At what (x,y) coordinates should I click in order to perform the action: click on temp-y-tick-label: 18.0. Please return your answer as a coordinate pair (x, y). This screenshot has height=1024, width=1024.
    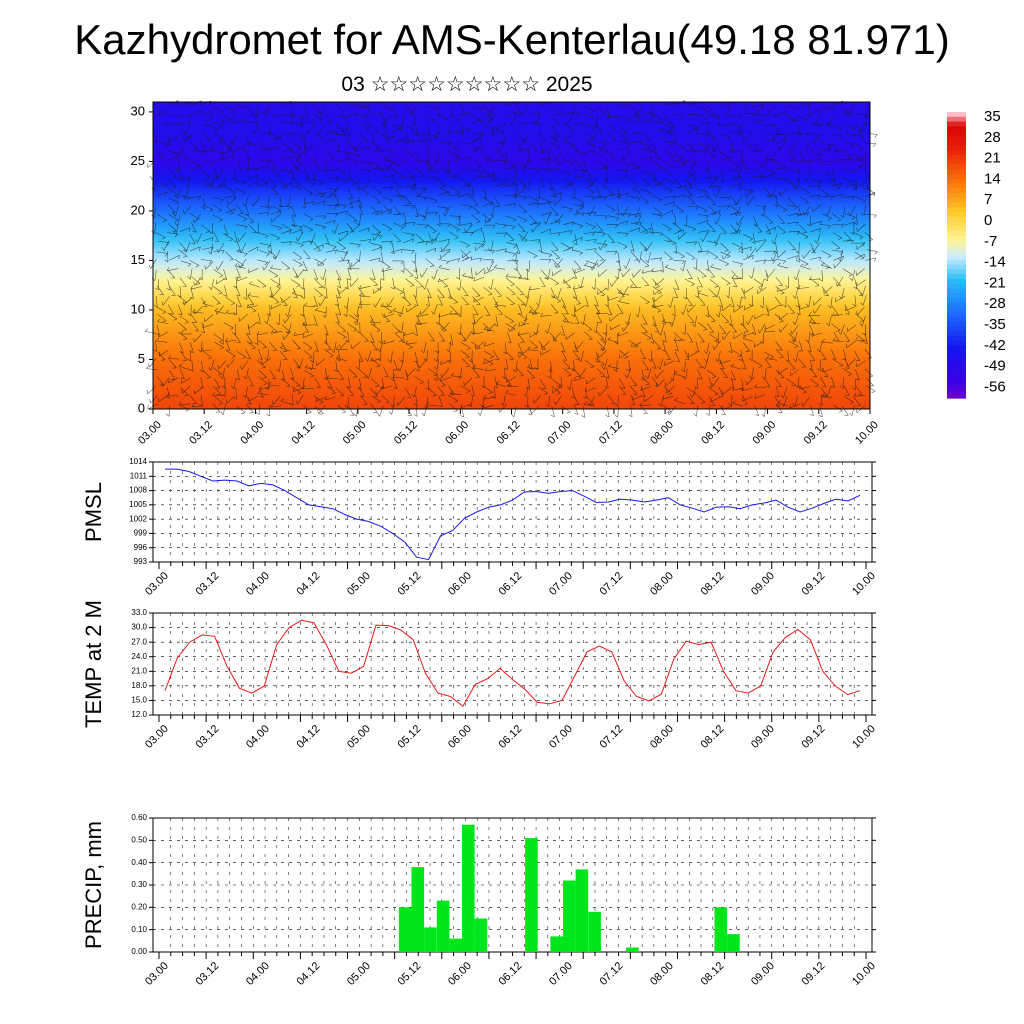
    Looking at the image, I should click on (139, 685).